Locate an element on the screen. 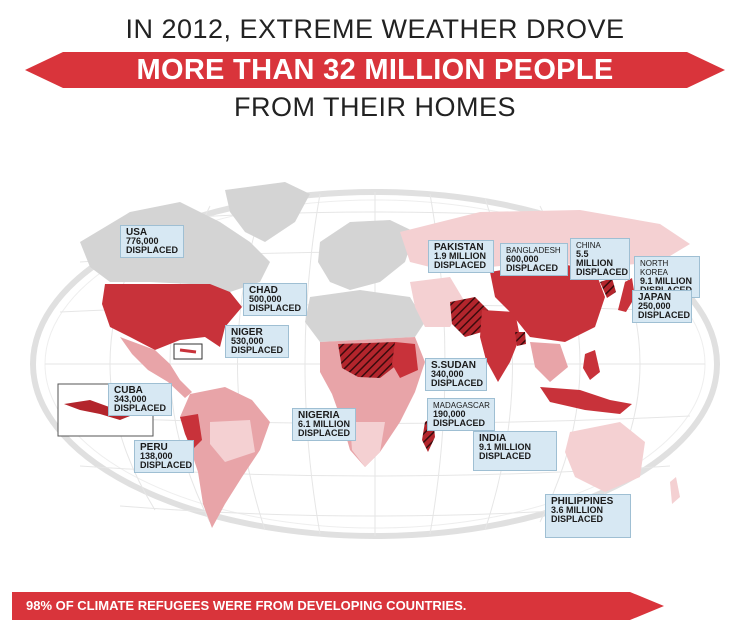 This screenshot has width=750, height=633. banner-arrow-shape is located at coordinates (375, 70).